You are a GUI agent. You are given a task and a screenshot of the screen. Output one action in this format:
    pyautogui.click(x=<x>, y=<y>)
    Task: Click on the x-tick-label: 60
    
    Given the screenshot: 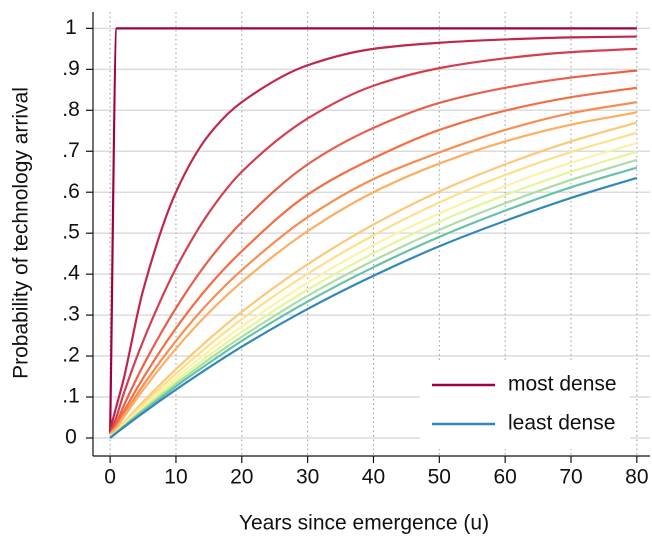 What is the action you would take?
    pyautogui.click(x=504, y=477)
    